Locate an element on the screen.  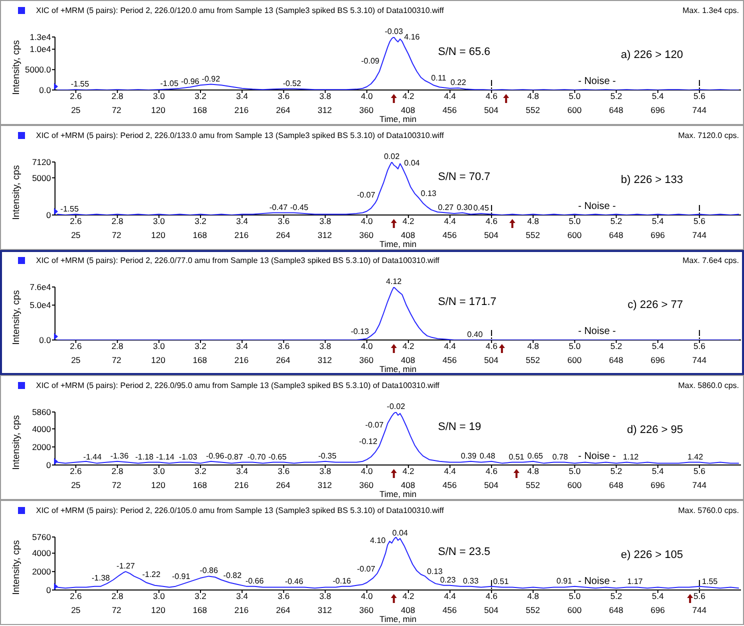
annotation: -0.82 is located at coordinates (232, 575).